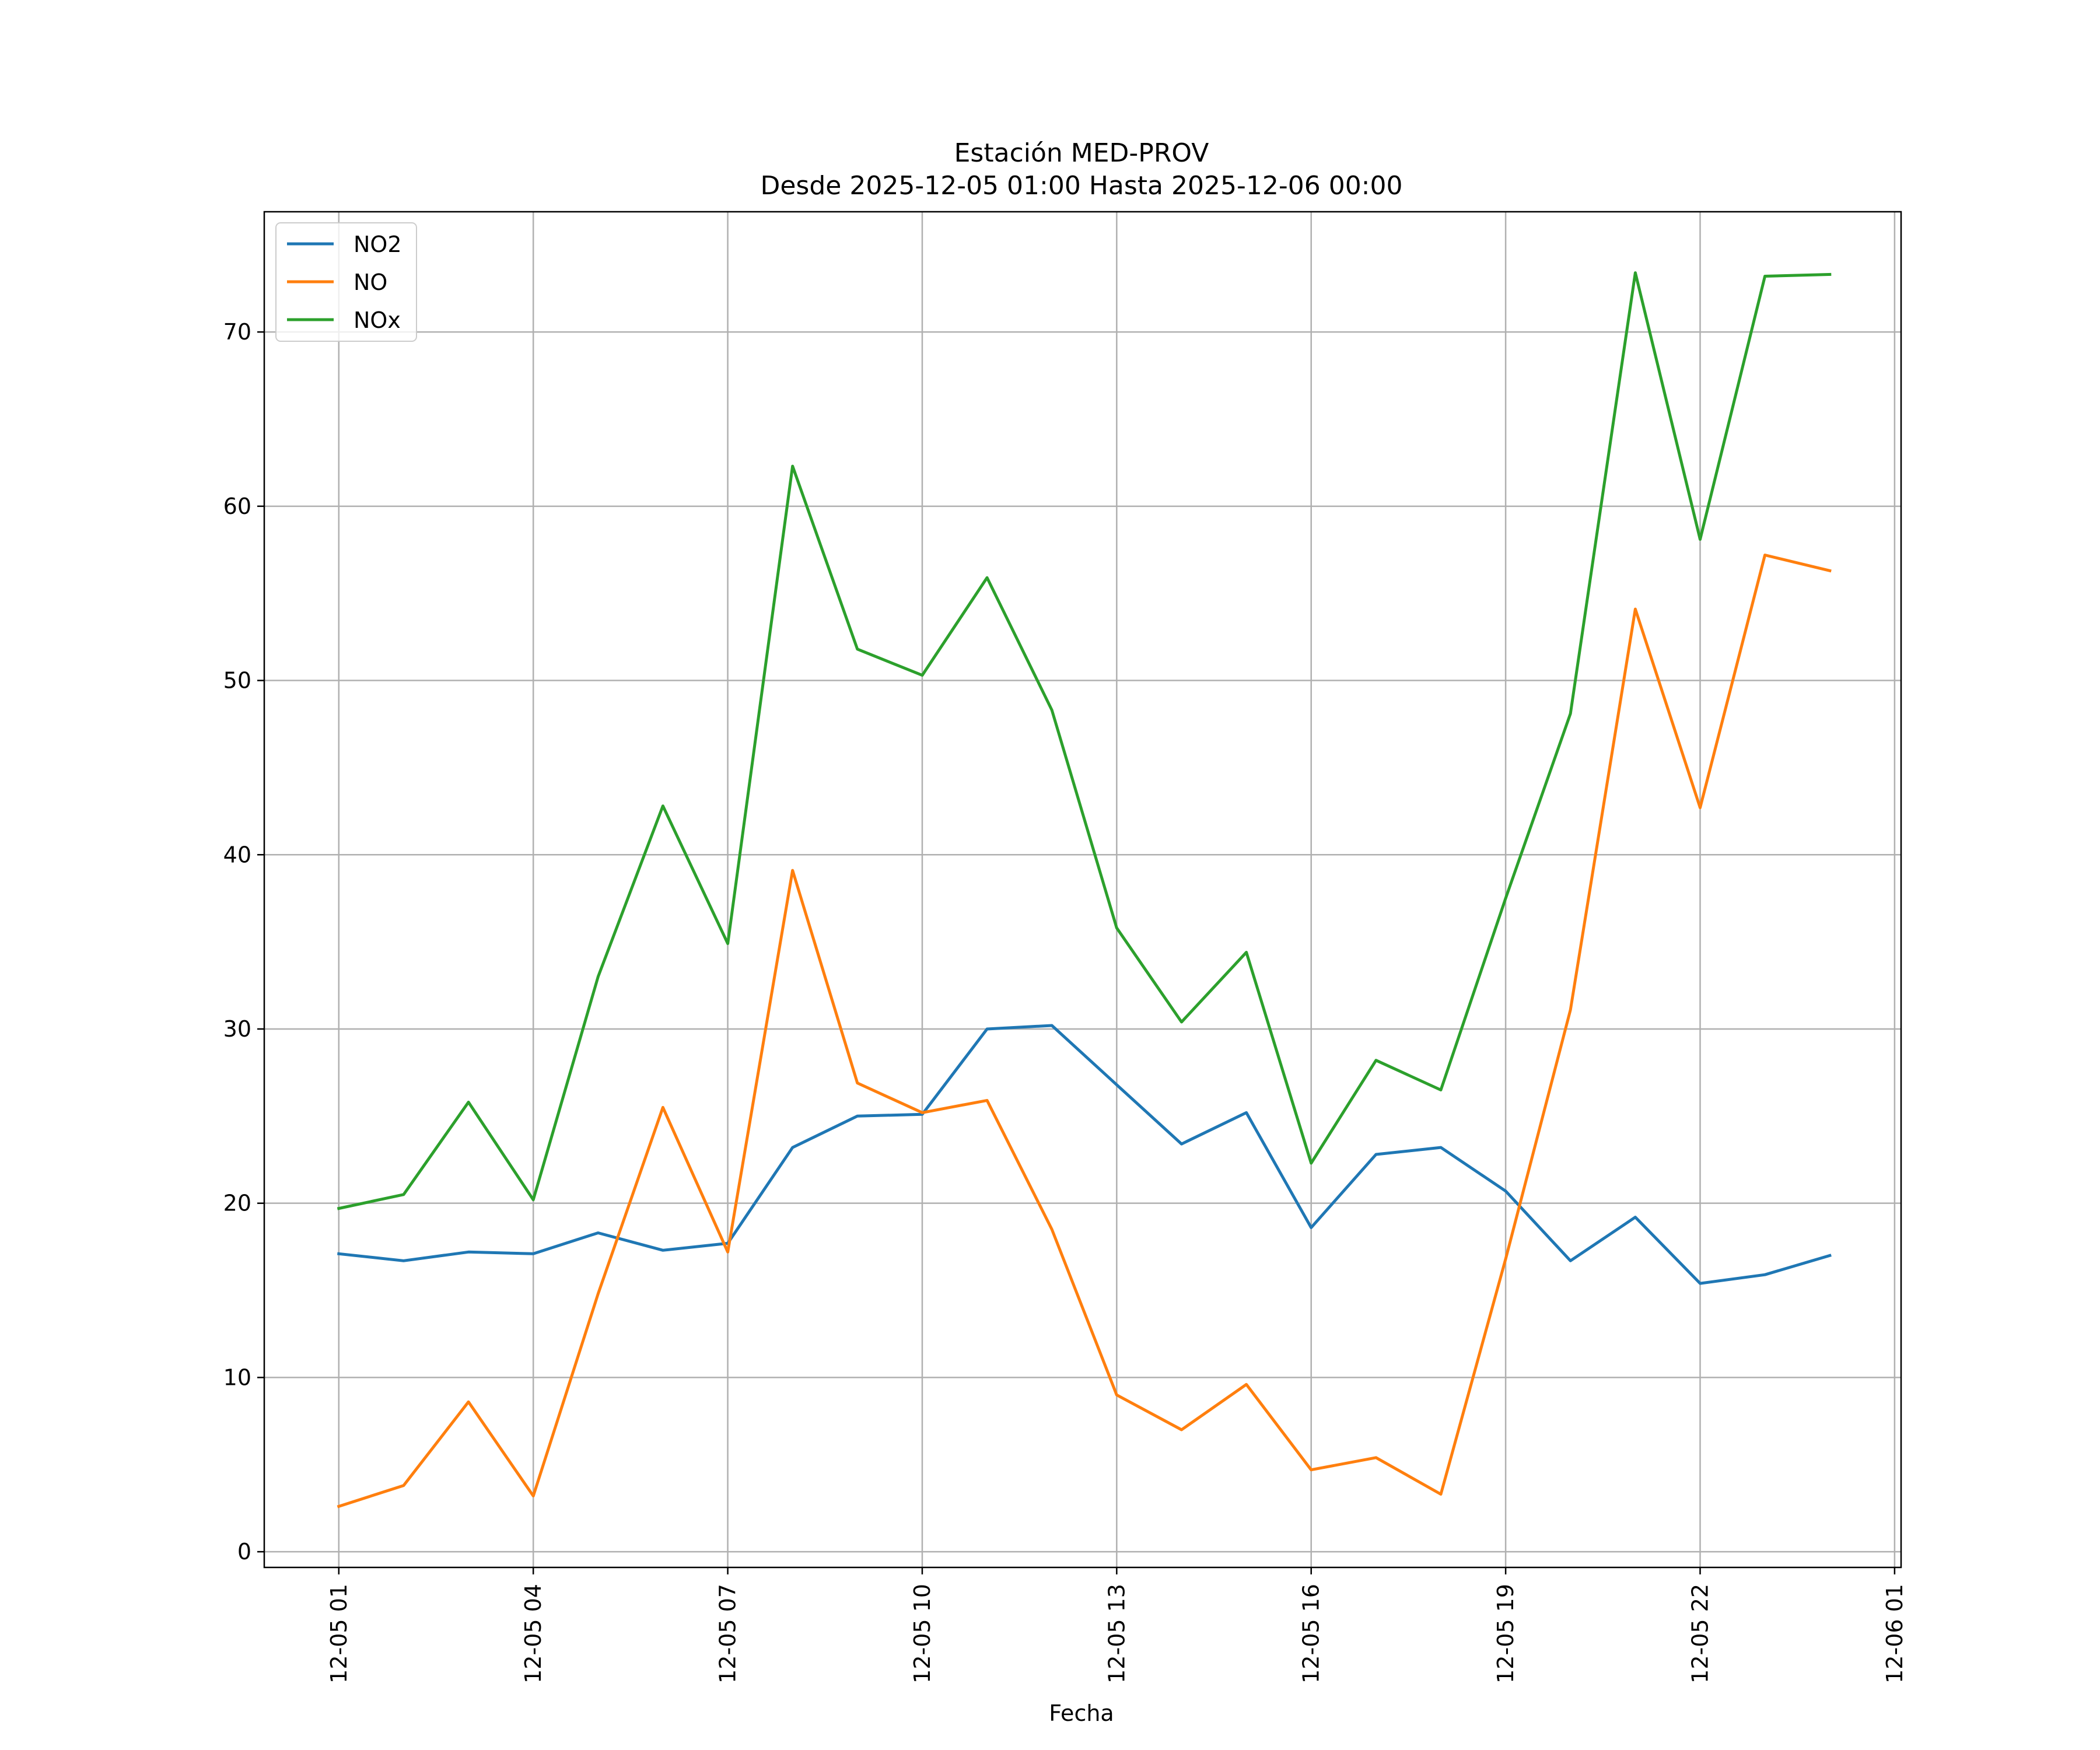 The height and width of the screenshot is (1750, 2100). What do you see at coordinates (237, 506) in the screenshot?
I see `y-tick-label: 60` at bounding box center [237, 506].